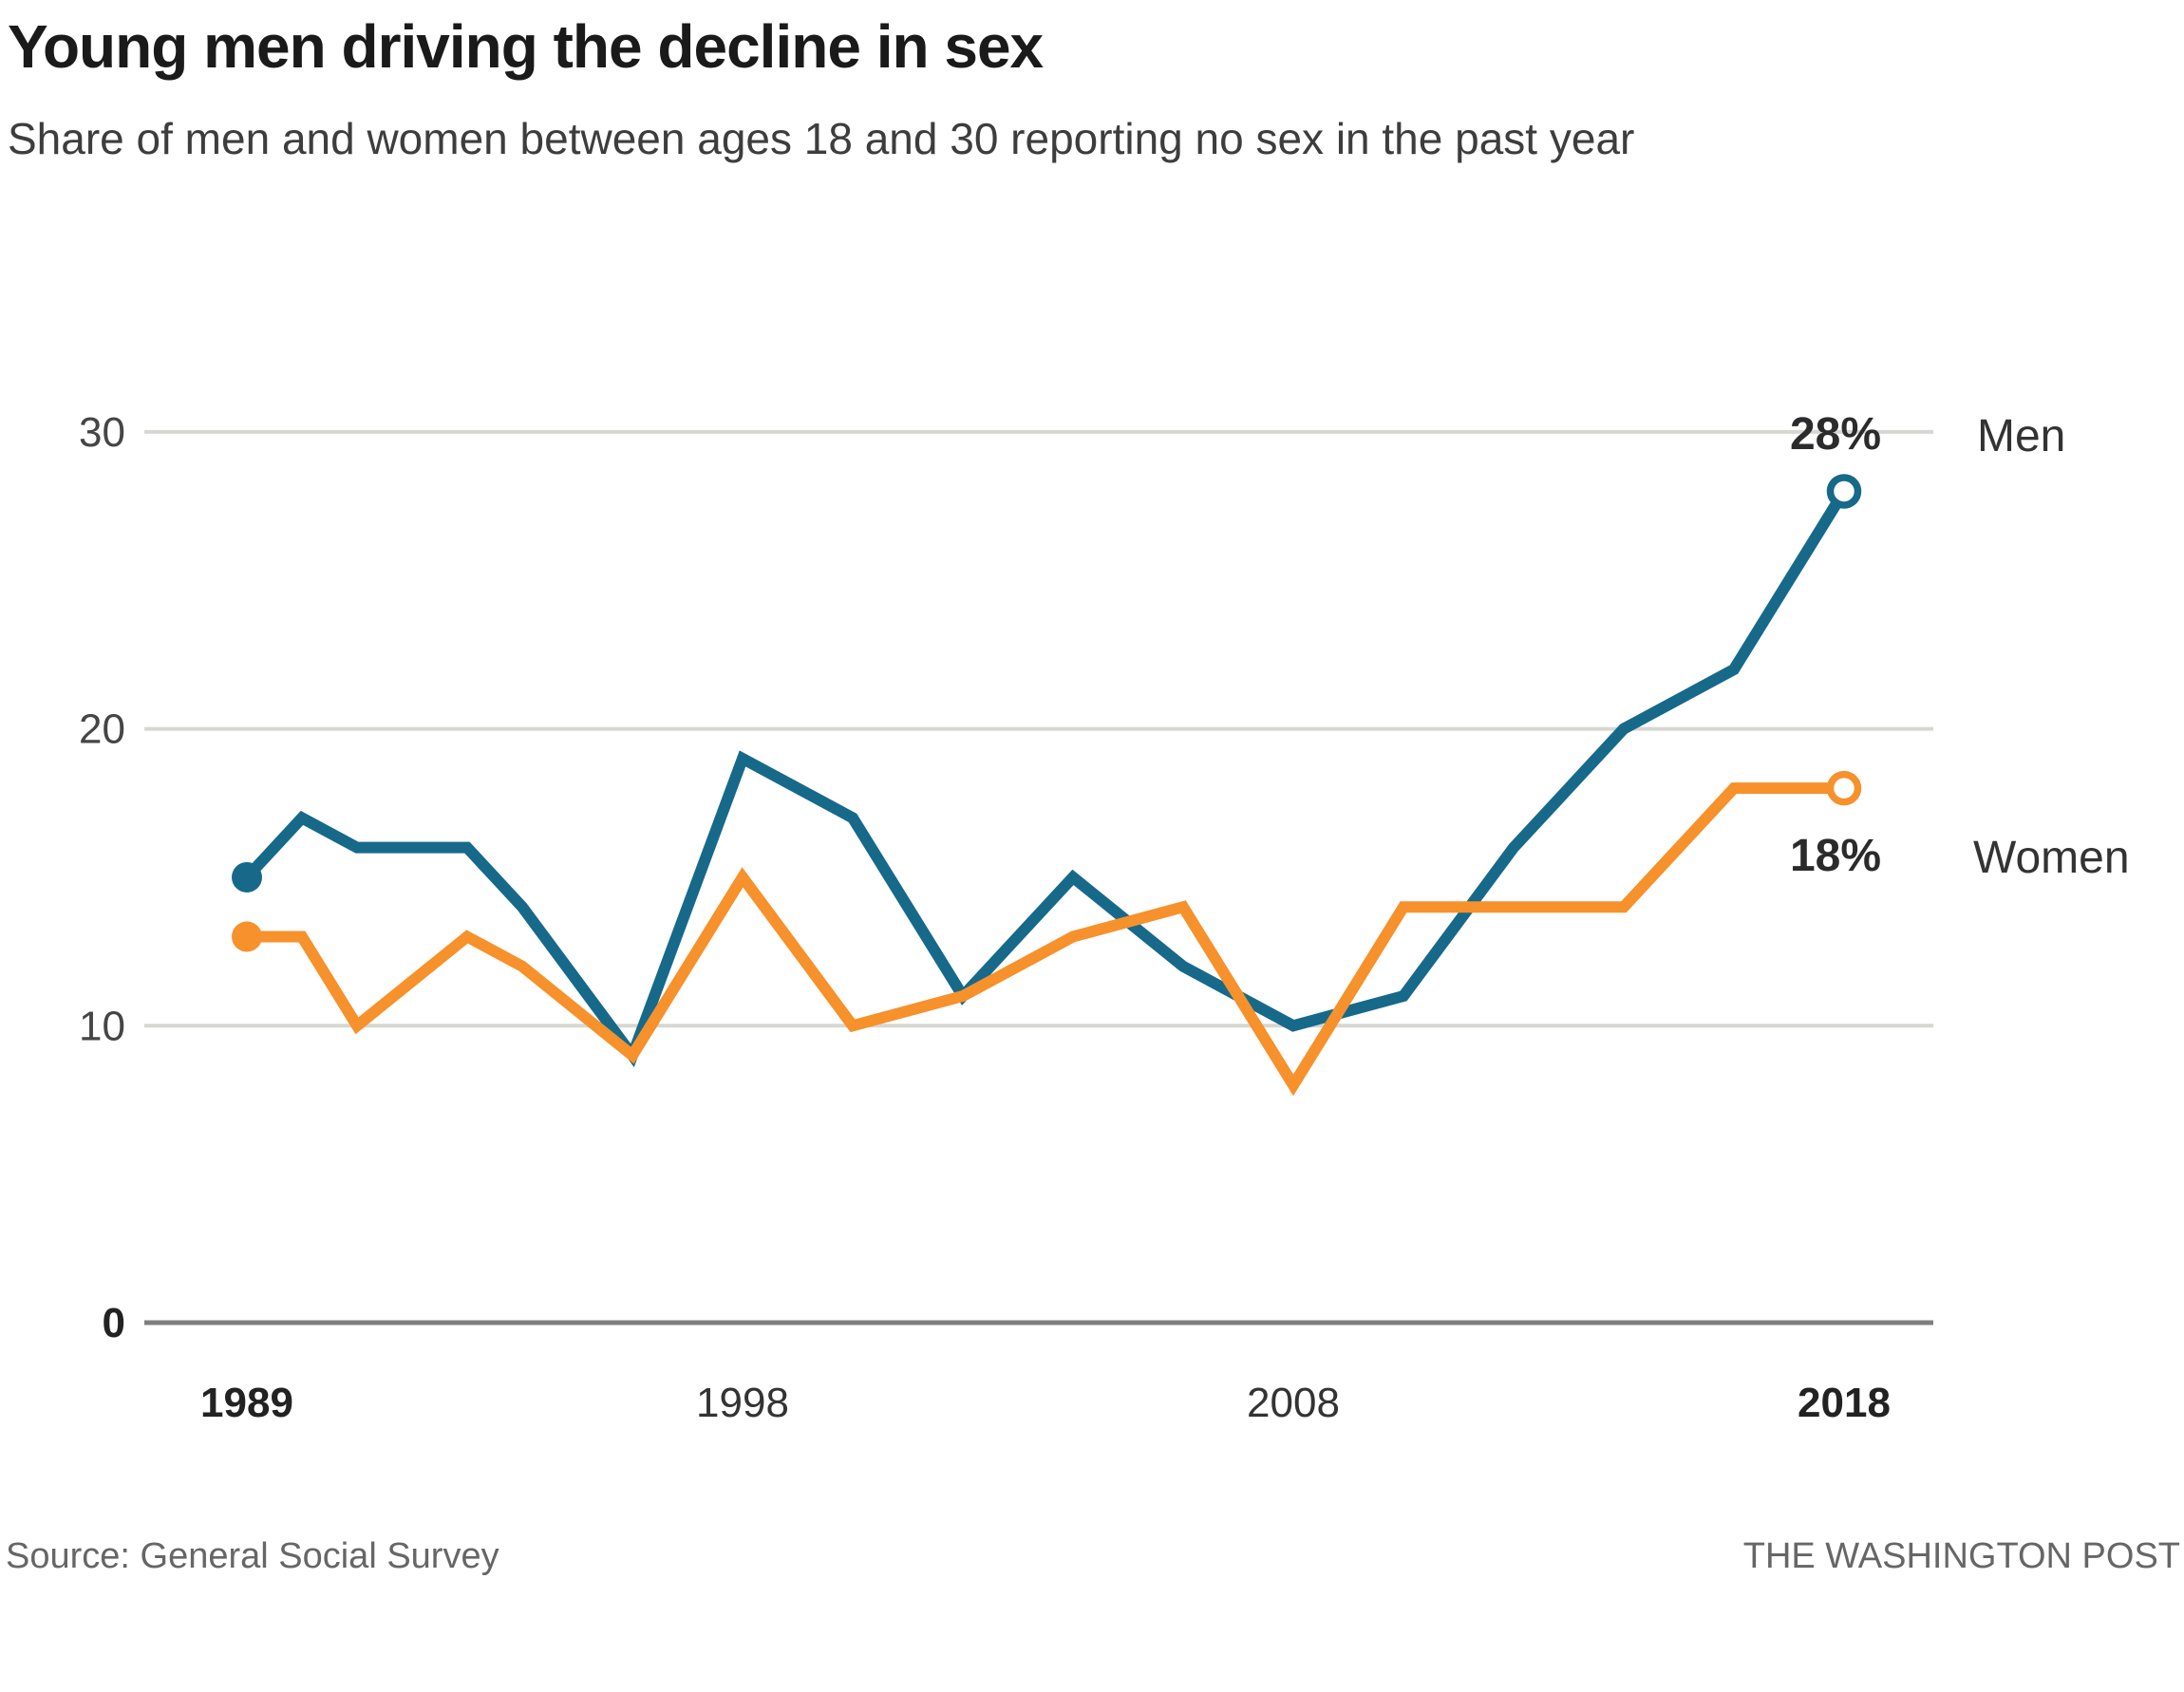 The height and width of the screenshot is (1692, 2184). I want to click on x-tick-label-1989: 1989, so click(247, 1403).